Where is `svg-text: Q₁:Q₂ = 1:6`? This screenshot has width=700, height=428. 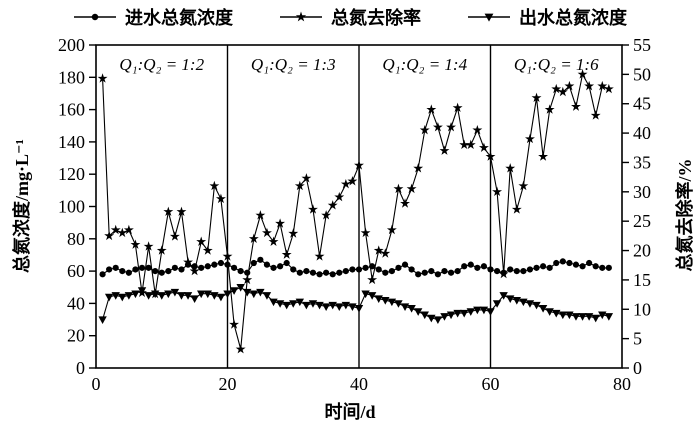 svg-text: Q₁:Q₂ = 1:6 is located at coordinates (556, 64).